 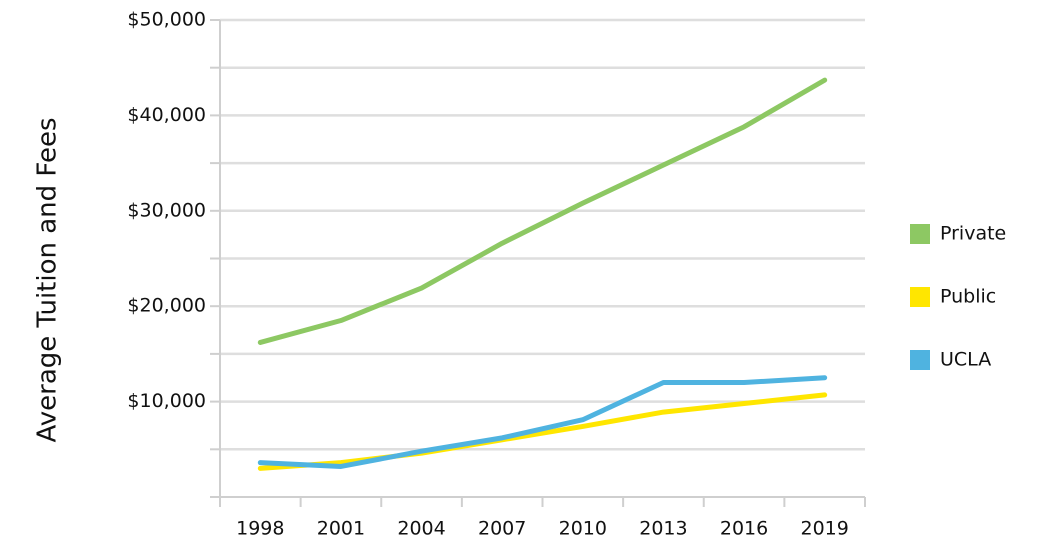 I want to click on x-tick-label: 1998, so click(x=260, y=529).